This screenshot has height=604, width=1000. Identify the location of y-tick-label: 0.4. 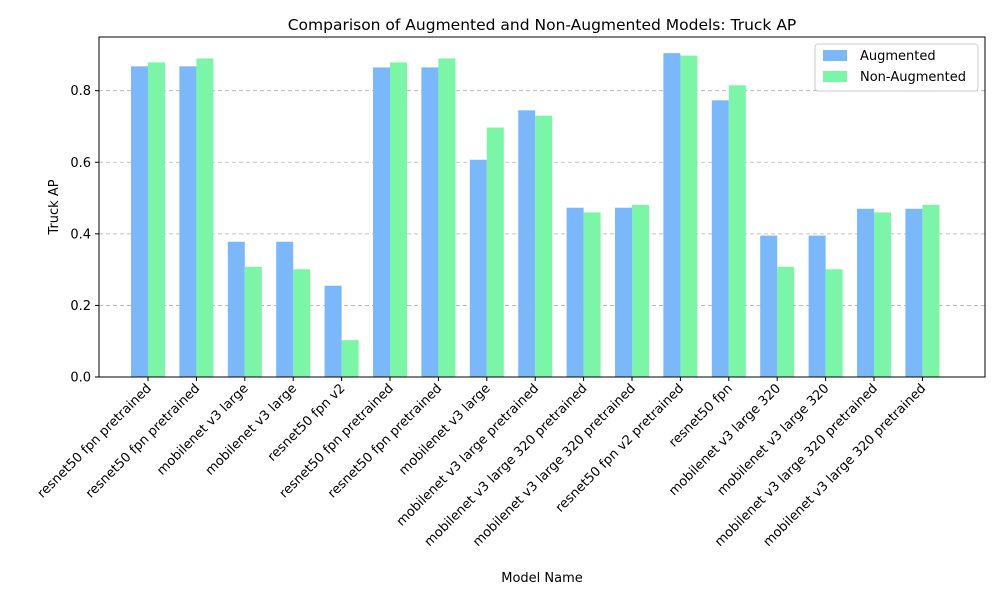
(80, 234).